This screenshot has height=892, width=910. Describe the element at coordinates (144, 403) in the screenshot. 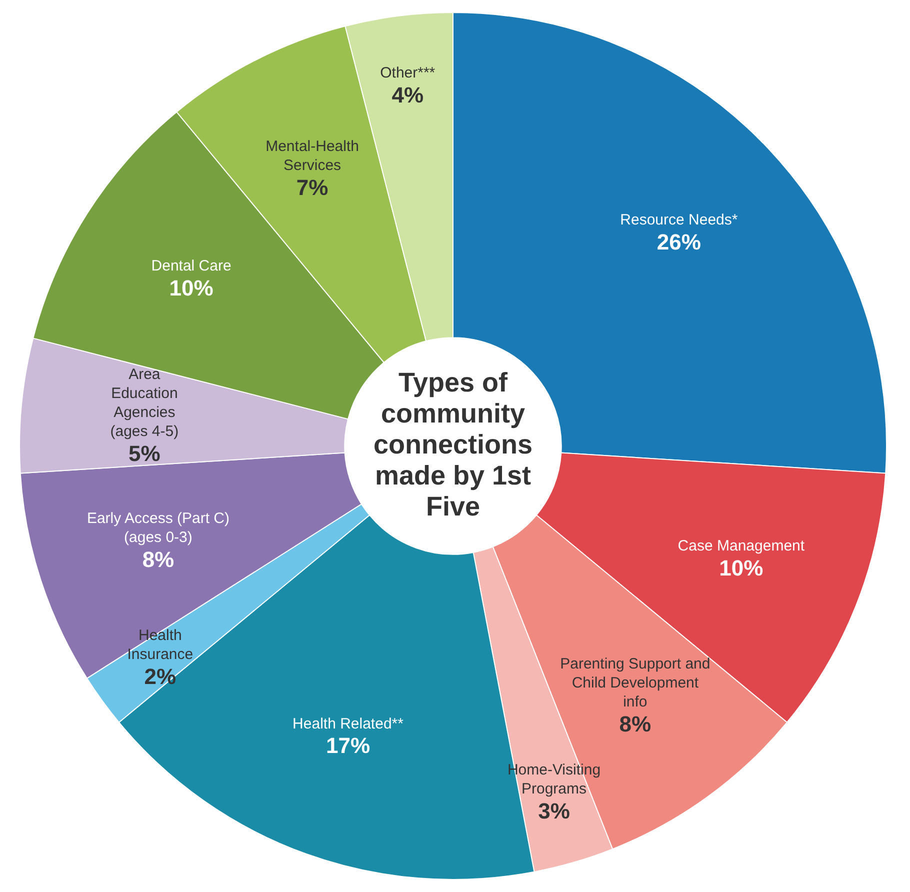

I see `slice-label: Area Education Agencies (ages 4-5)` at that location.